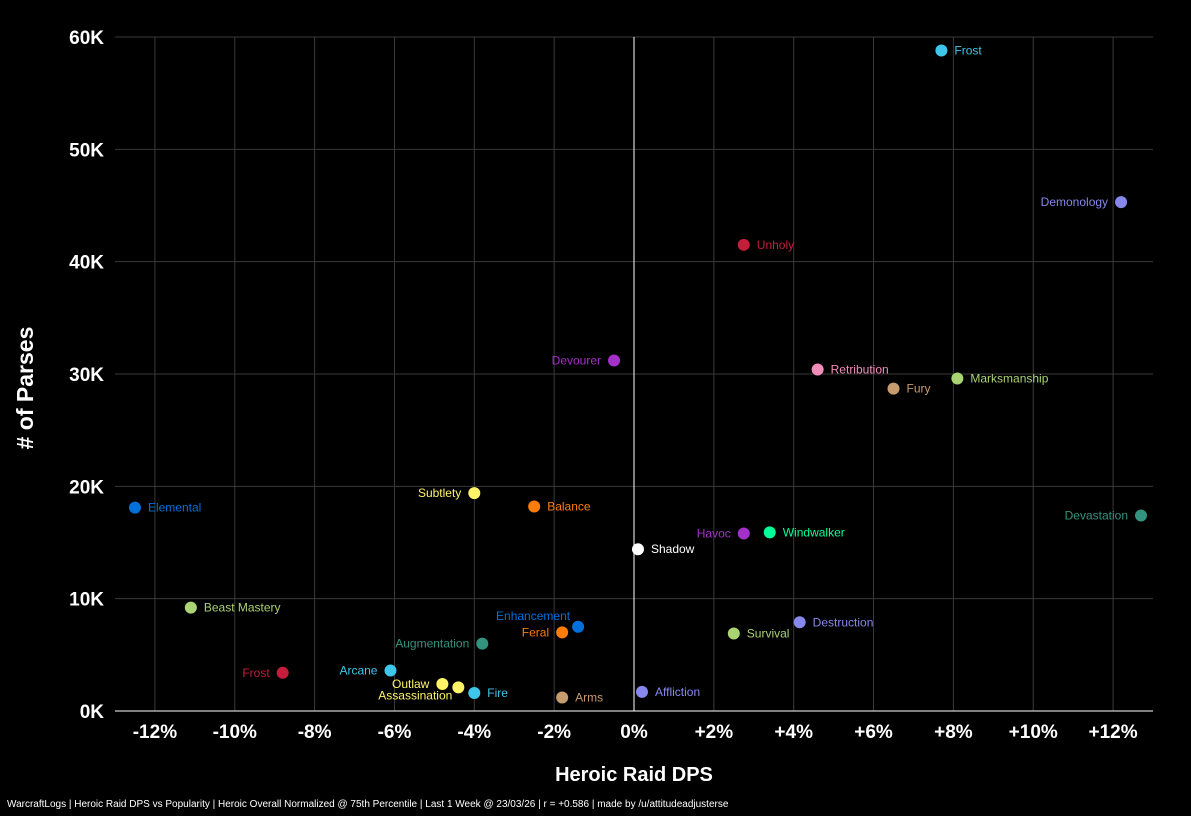 Image resolution: width=1191 pixels, height=816 pixels. What do you see at coordinates (86, 150) in the screenshot?
I see `y-tick-label: 50K` at bounding box center [86, 150].